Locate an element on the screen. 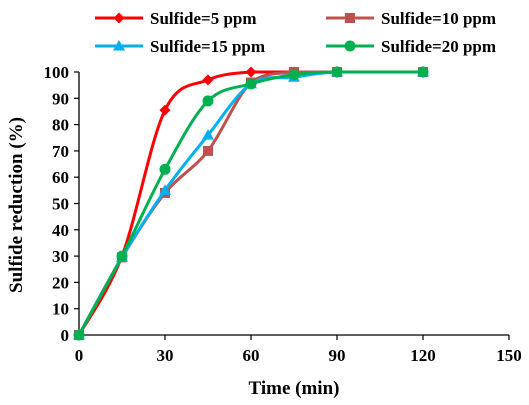 This screenshot has width=529, height=405. x-tick-label: 90 is located at coordinates (337, 355).